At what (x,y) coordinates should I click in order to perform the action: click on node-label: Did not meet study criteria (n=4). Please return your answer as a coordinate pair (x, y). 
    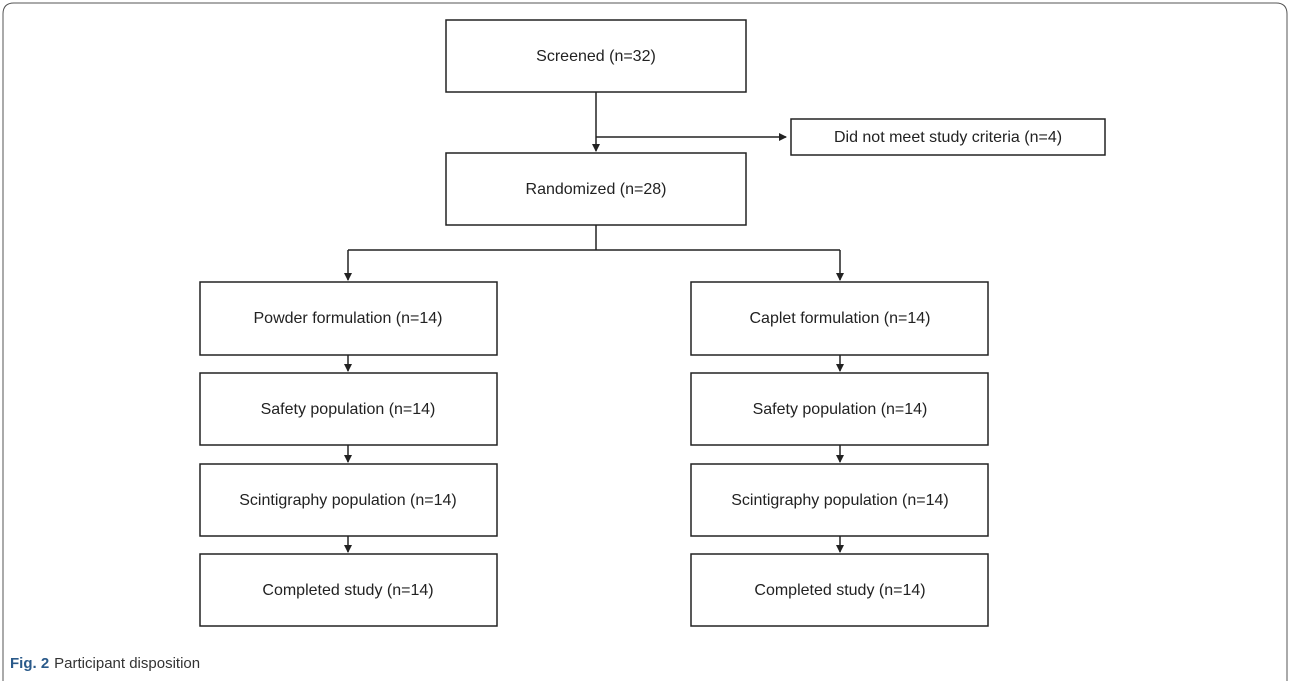
    Looking at the image, I should click on (948, 137).